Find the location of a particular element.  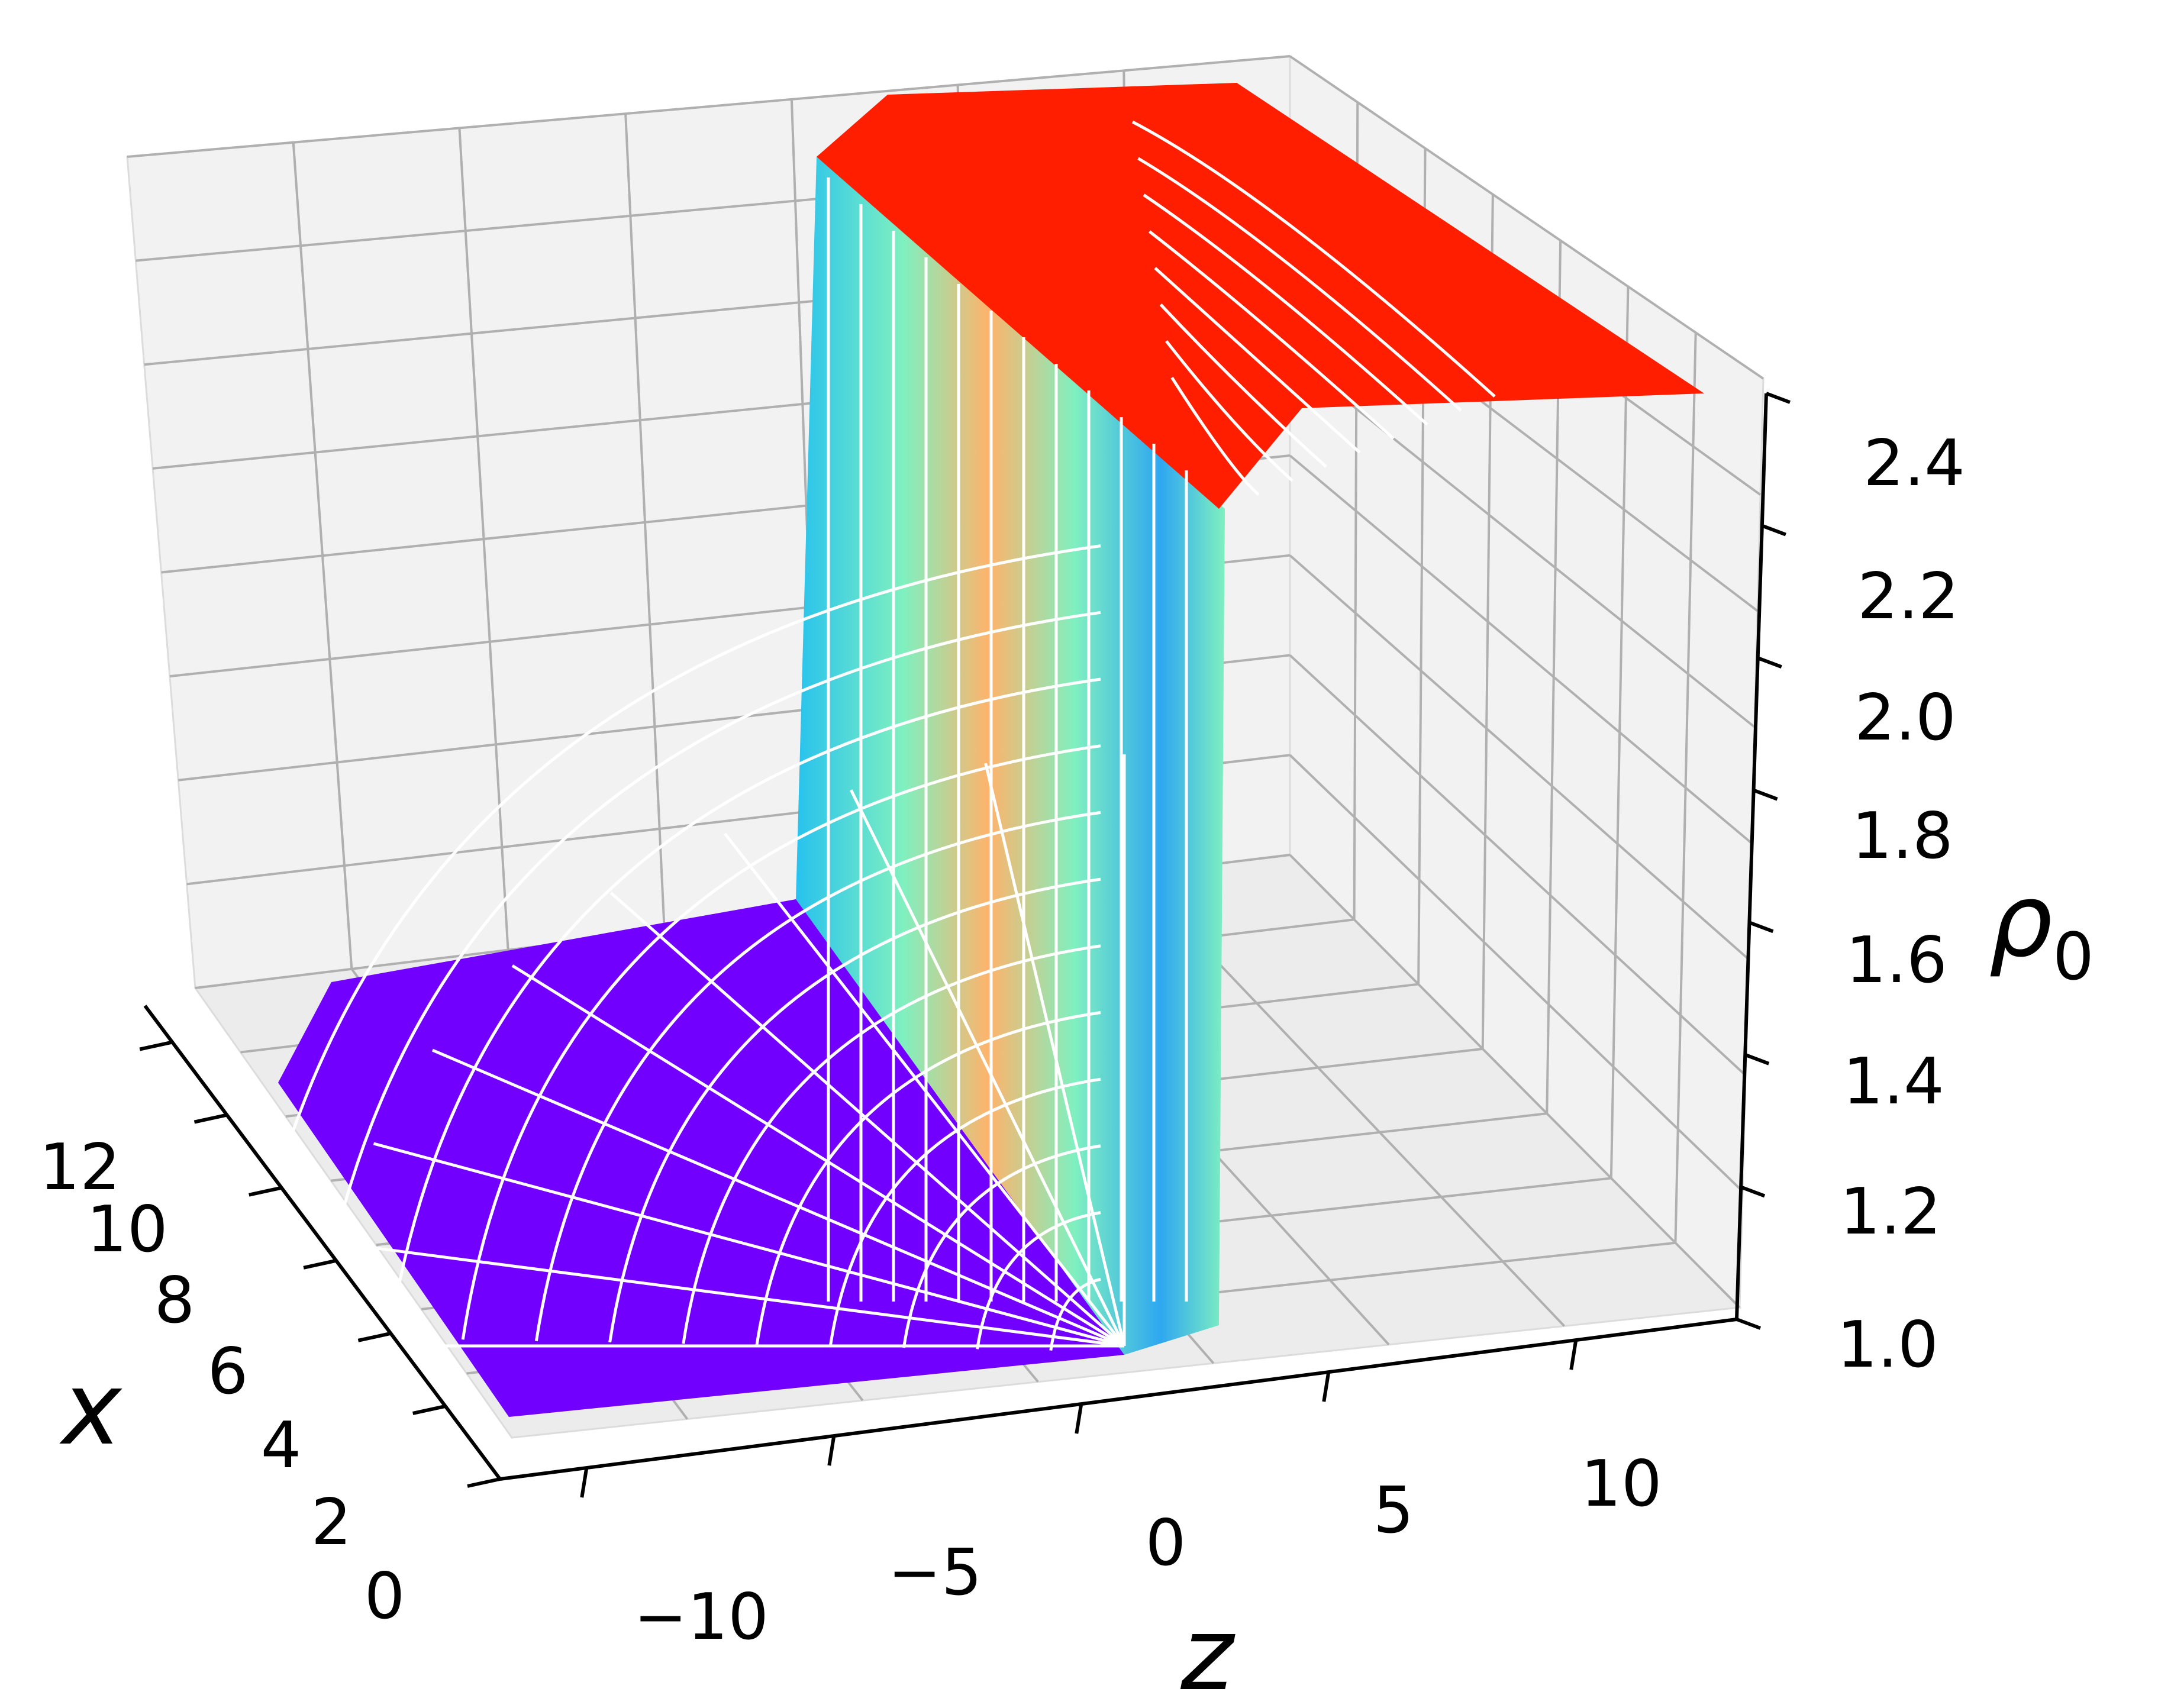

x-tick-label: 6 is located at coordinates (228, 1372).